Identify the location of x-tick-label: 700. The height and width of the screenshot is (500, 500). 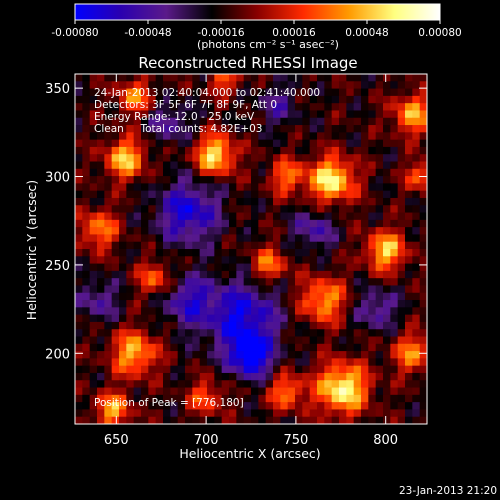
(206, 440).